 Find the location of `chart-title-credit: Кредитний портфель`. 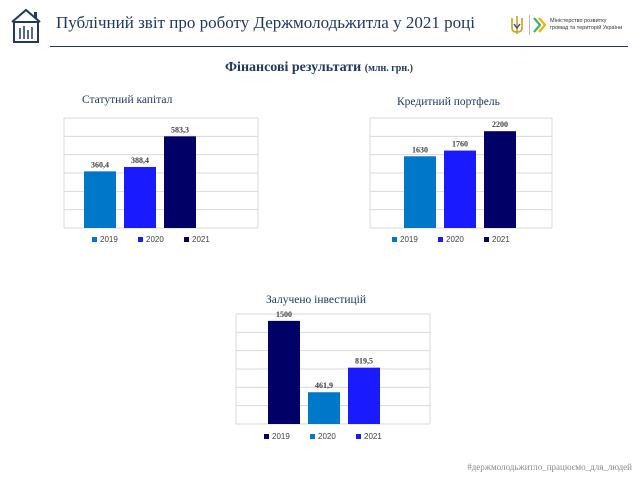

chart-title-credit: Кредитний портфель is located at coordinates (448, 102).